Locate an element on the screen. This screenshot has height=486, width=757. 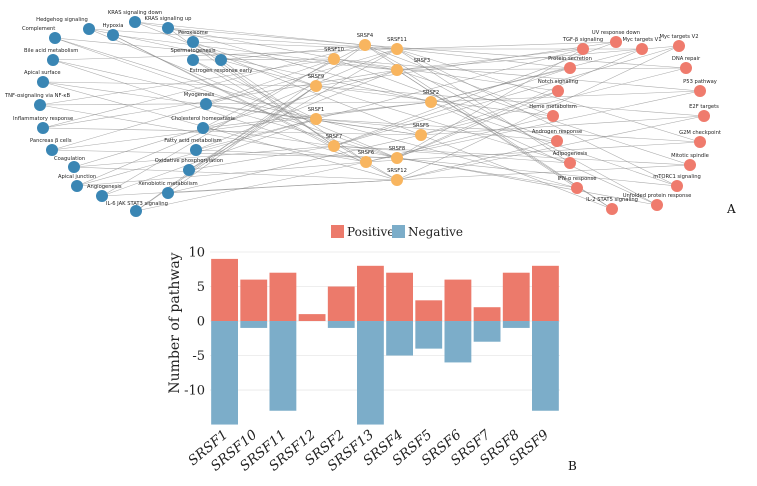
pathway-label-peroxisome: Peroxisome is located at coordinates (193, 33).